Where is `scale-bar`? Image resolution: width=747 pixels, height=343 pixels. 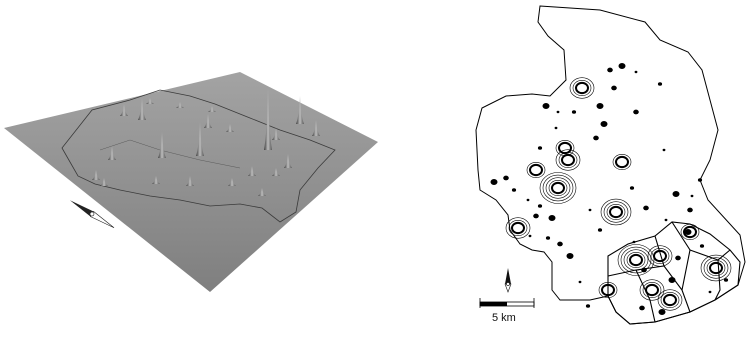
scale-bar is located at coordinates (507, 303).